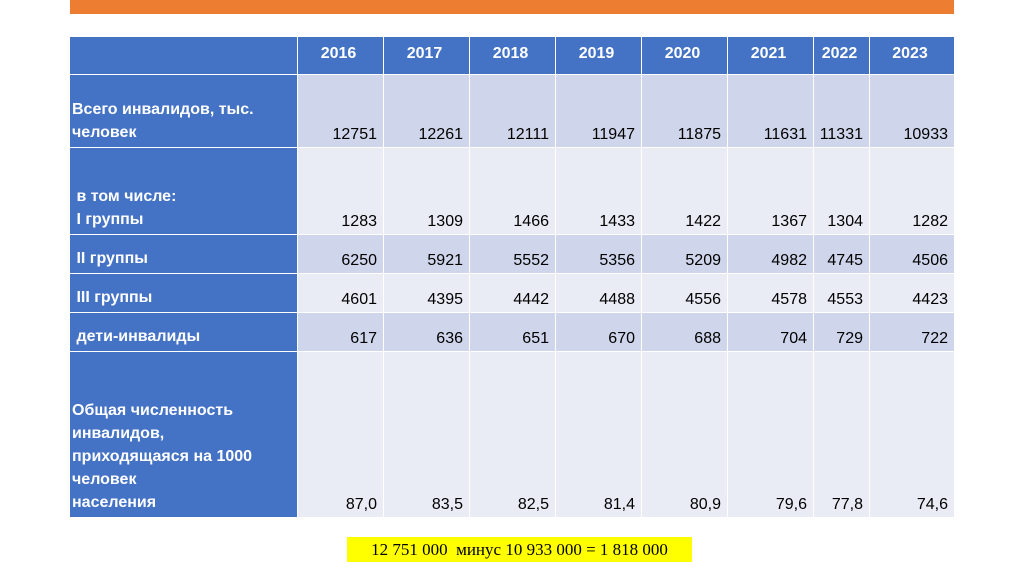 This screenshot has height=574, width=1024. Describe the element at coordinates (841, 293) in the screenshot. I see `value-cell: 4553` at that location.